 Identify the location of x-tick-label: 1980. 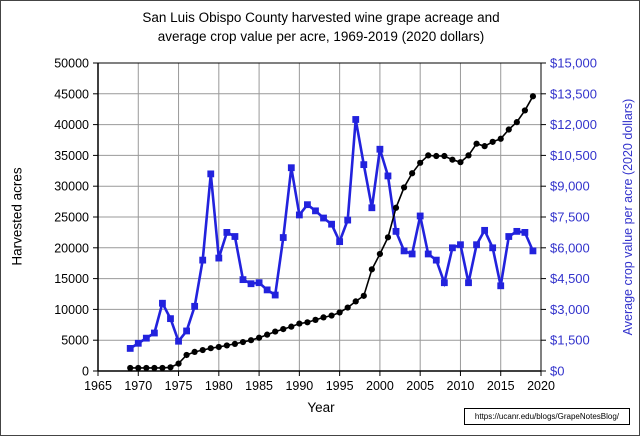
(219, 386).